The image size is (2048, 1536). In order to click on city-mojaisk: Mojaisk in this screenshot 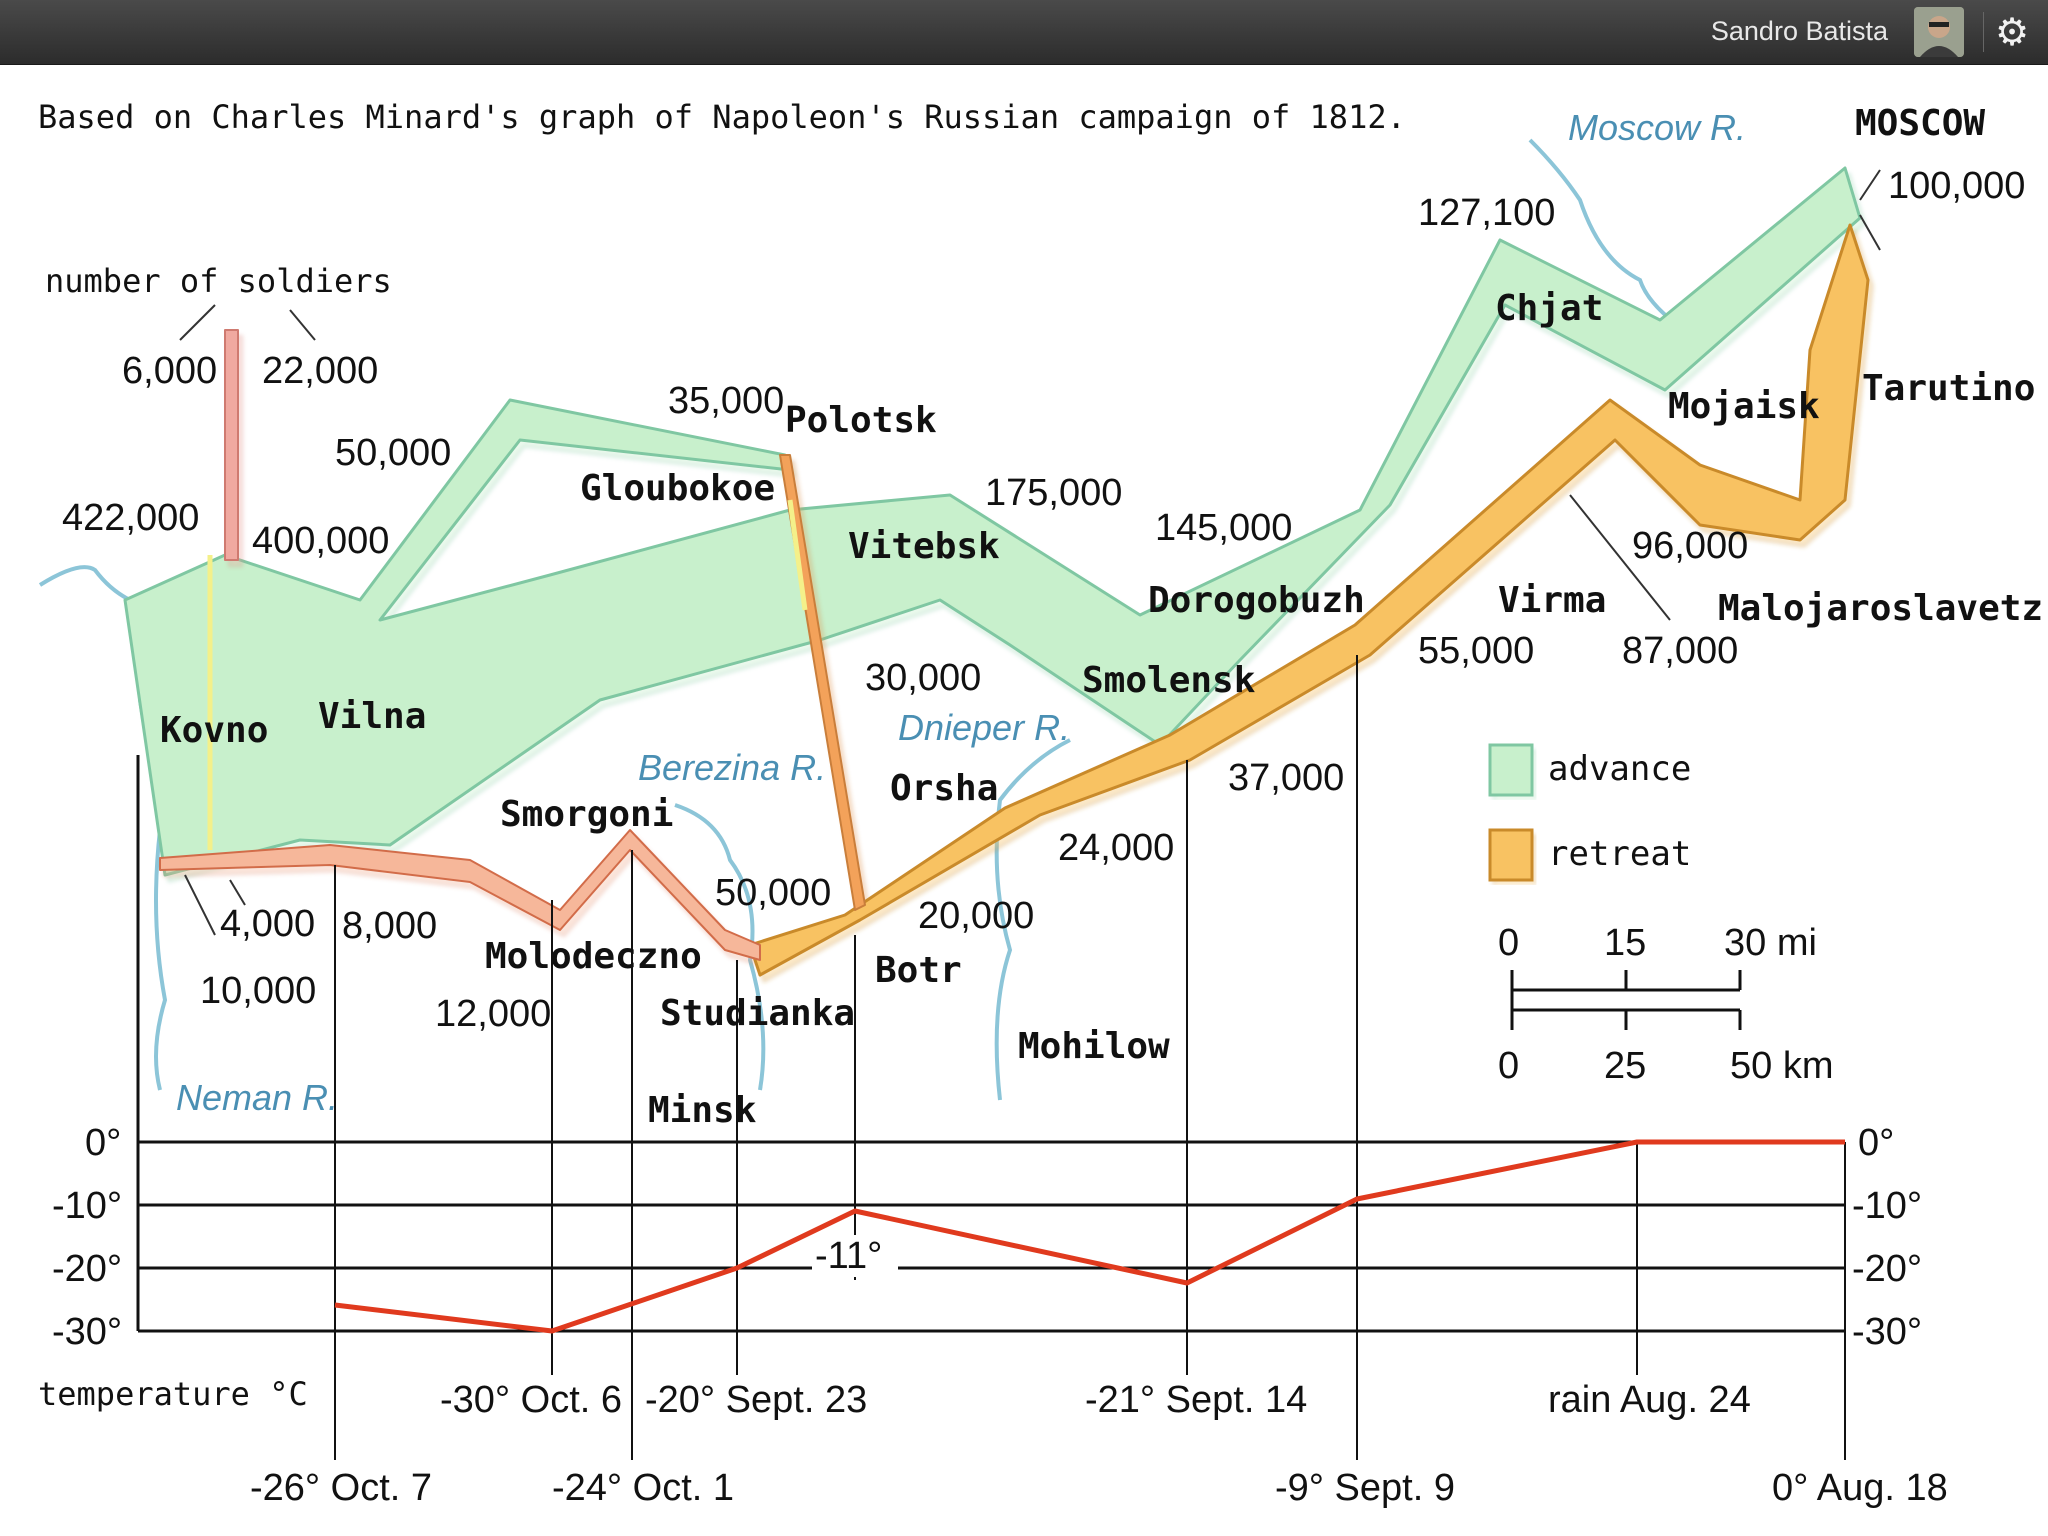, I will do `click(1744, 406)`.